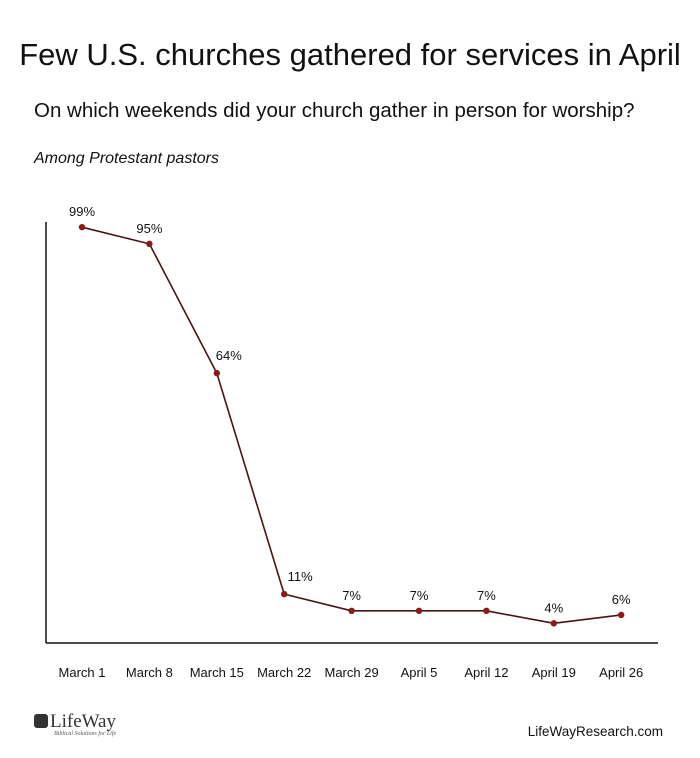 Image resolution: width=700 pixels, height=758 pixels. What do you see at coordinates (229, 355) in the screenshot?
I see `data-label: 64%` at bounding box center [229, 355].